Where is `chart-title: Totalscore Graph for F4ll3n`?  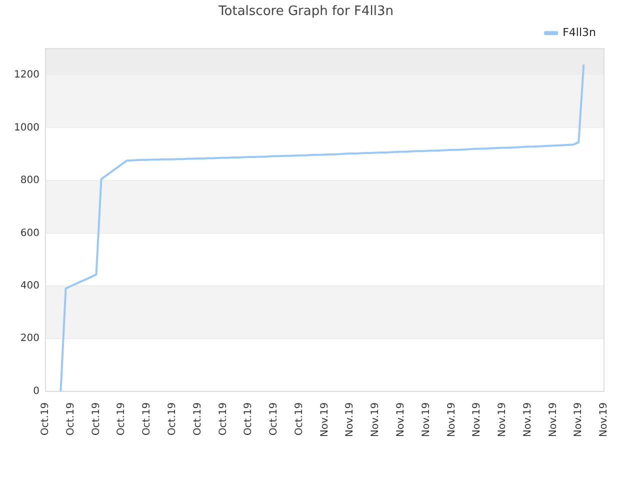 chart-title: Totalscore Graph for F4ll3n is located at coordinates (306, 12).